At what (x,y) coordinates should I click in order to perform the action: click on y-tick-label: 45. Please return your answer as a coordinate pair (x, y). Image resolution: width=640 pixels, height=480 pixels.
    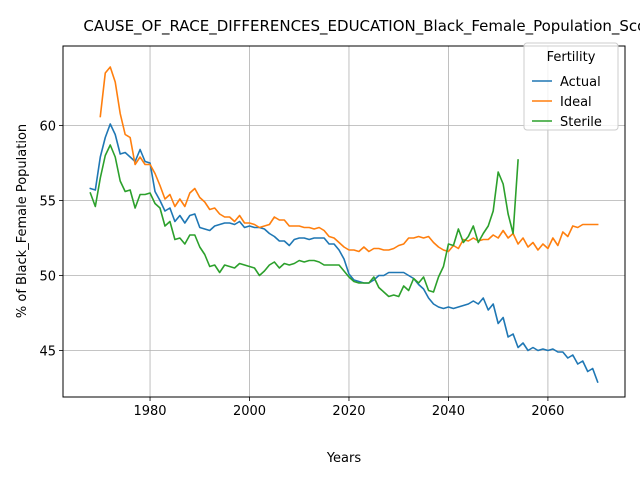
    Looking at the image, I should click on (47, 352).